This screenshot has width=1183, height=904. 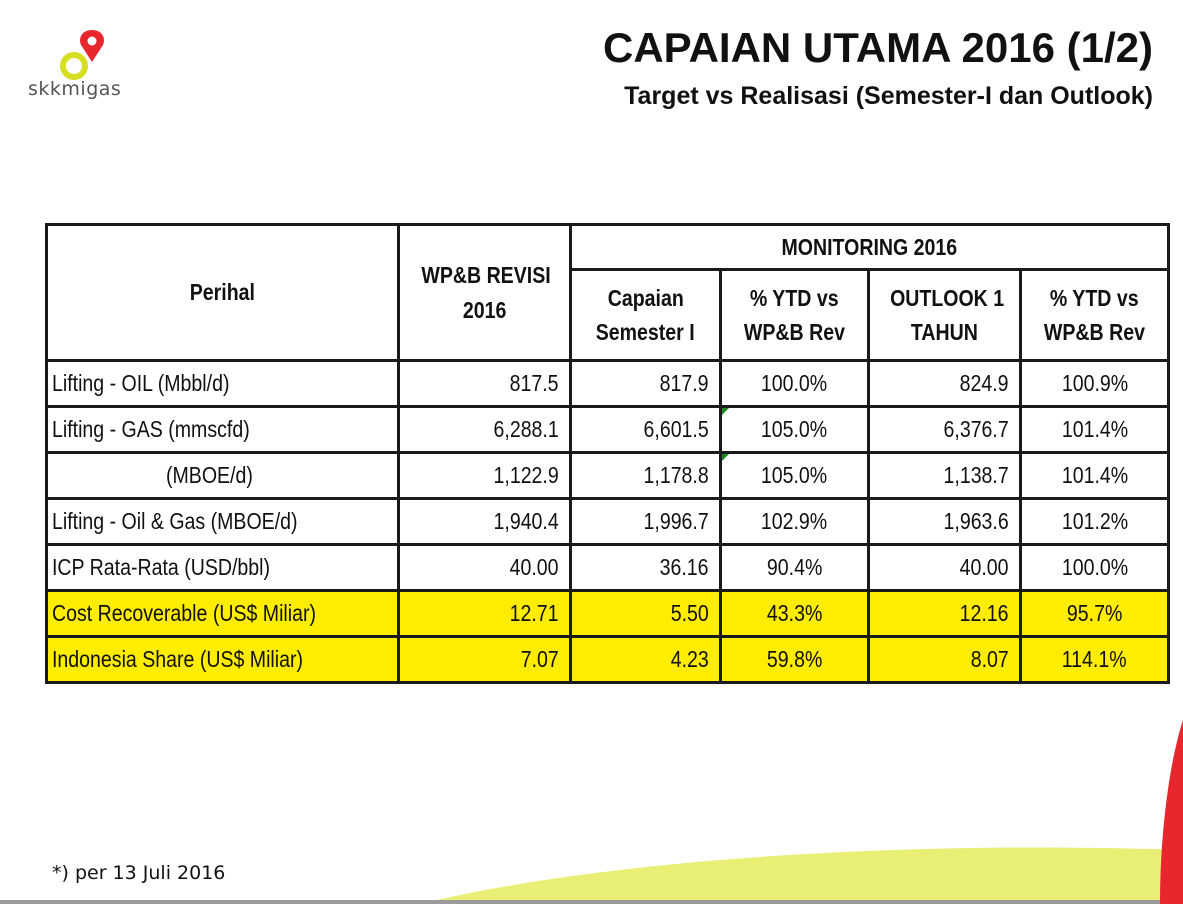 What do you see at coordinates (645, 659) in the screenshot?
I see `cell-capaian: 4.23` at bounding box center [645, 659].